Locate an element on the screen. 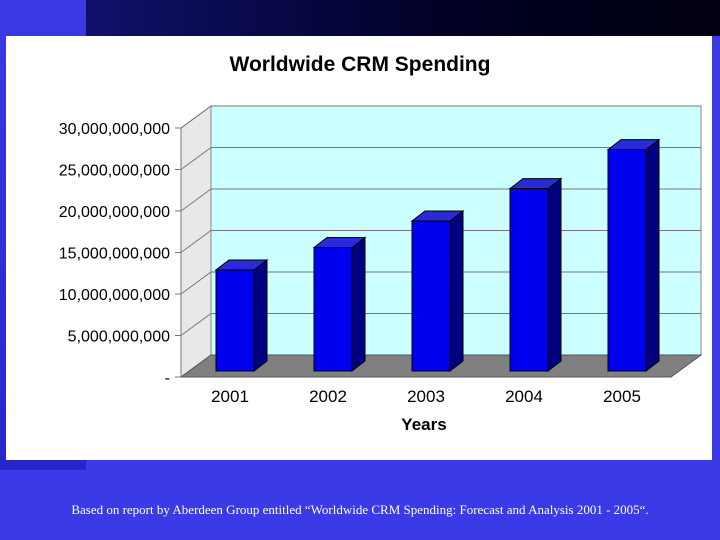 The height and width of the screenshot is (540, 720). y-tick-label: 15,000,000,000 is located at coordinates (114, 254).